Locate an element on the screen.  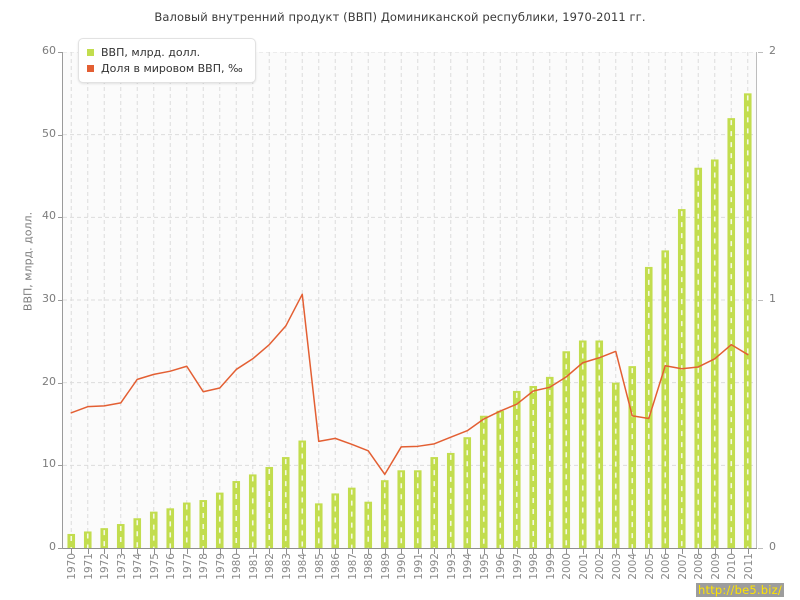
x-axis-tick-label: 1998 is located at coordinates (534, 566).